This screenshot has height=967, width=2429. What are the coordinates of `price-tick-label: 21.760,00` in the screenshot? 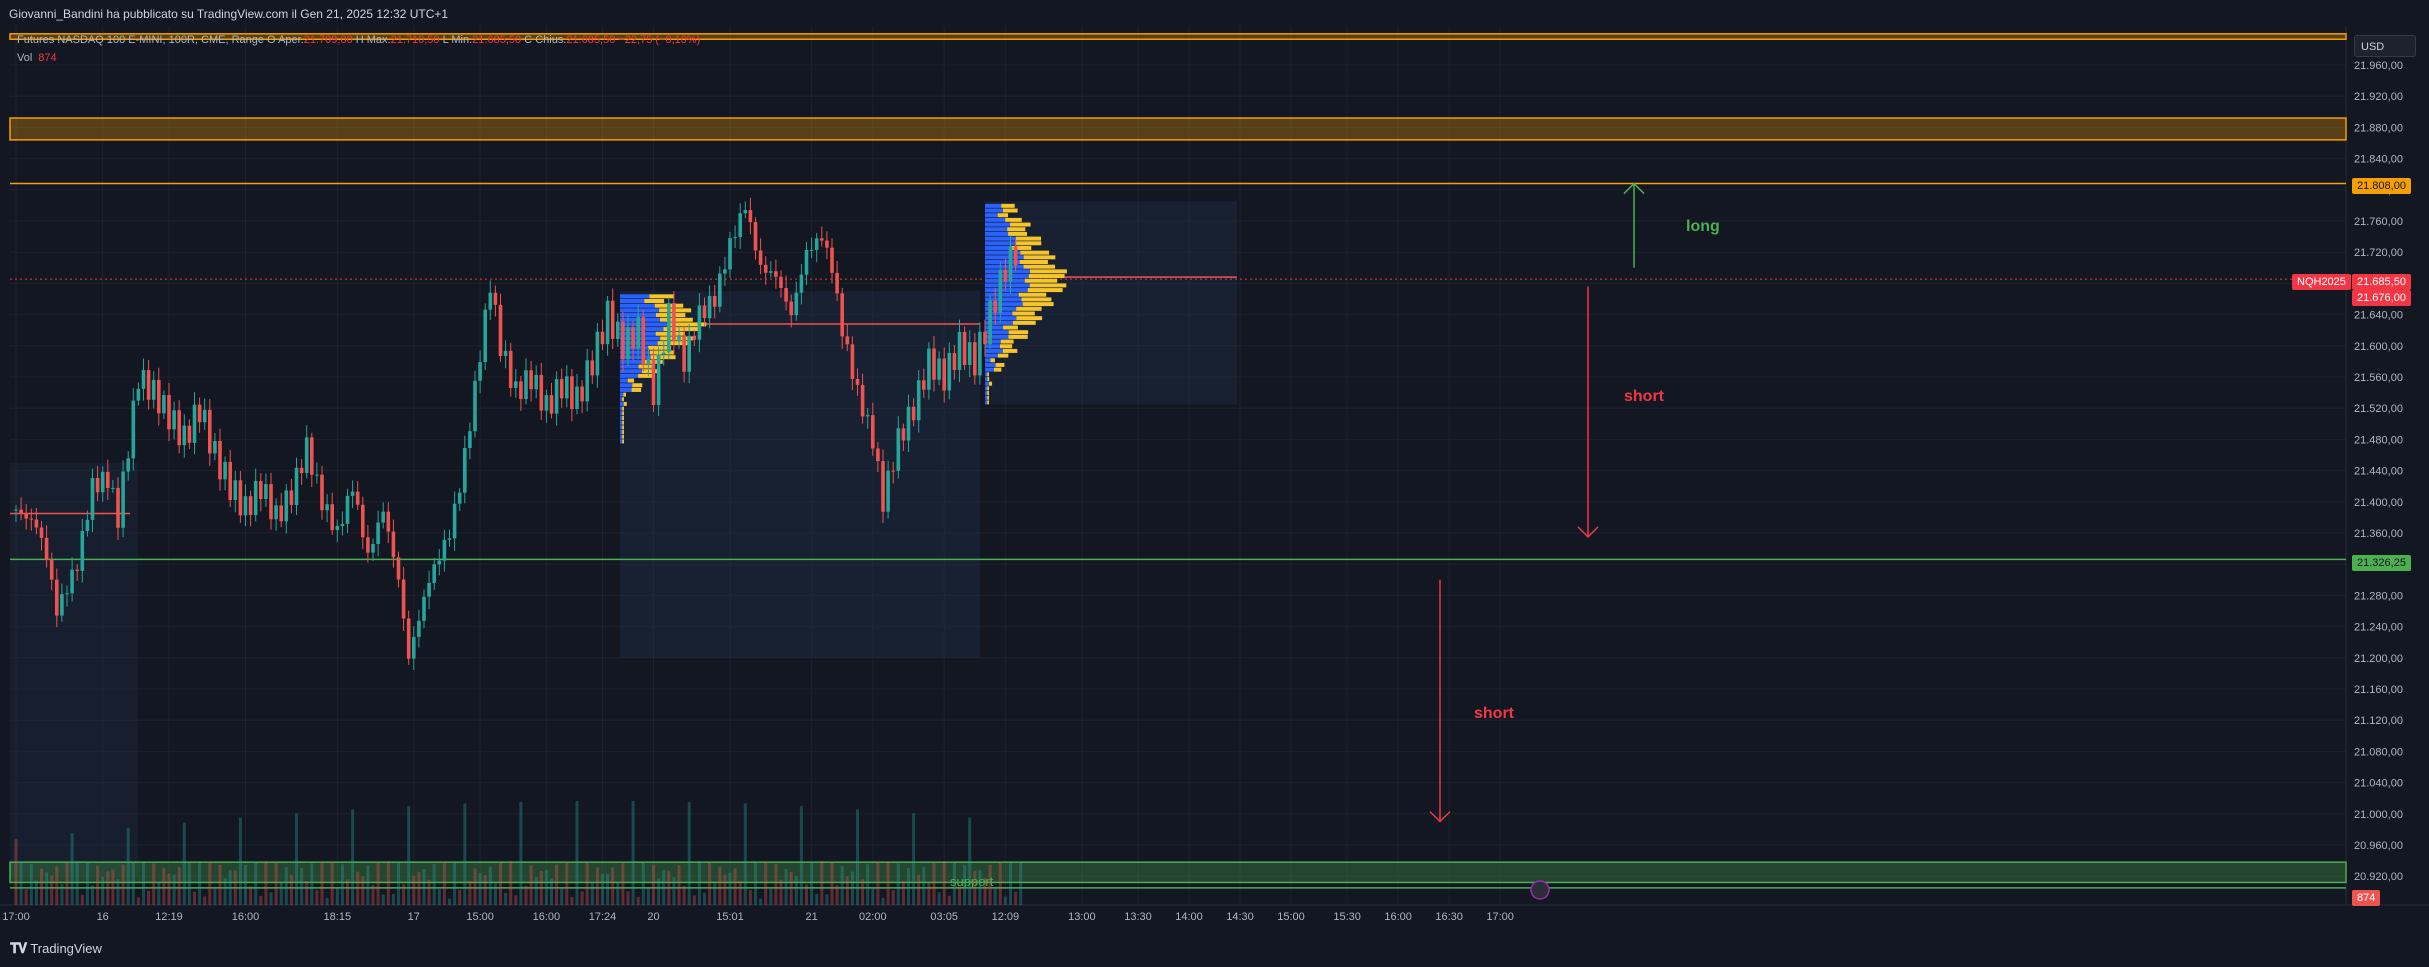 It's located at (2378, 222).